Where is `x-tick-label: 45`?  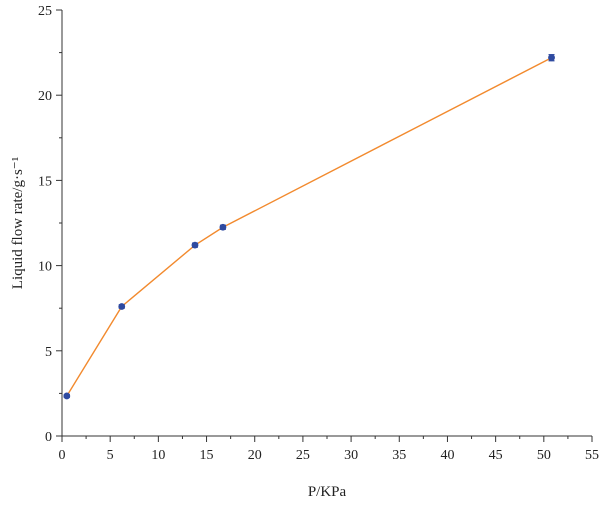 x-tick-label: 45 is located at coordinates (496, 455).